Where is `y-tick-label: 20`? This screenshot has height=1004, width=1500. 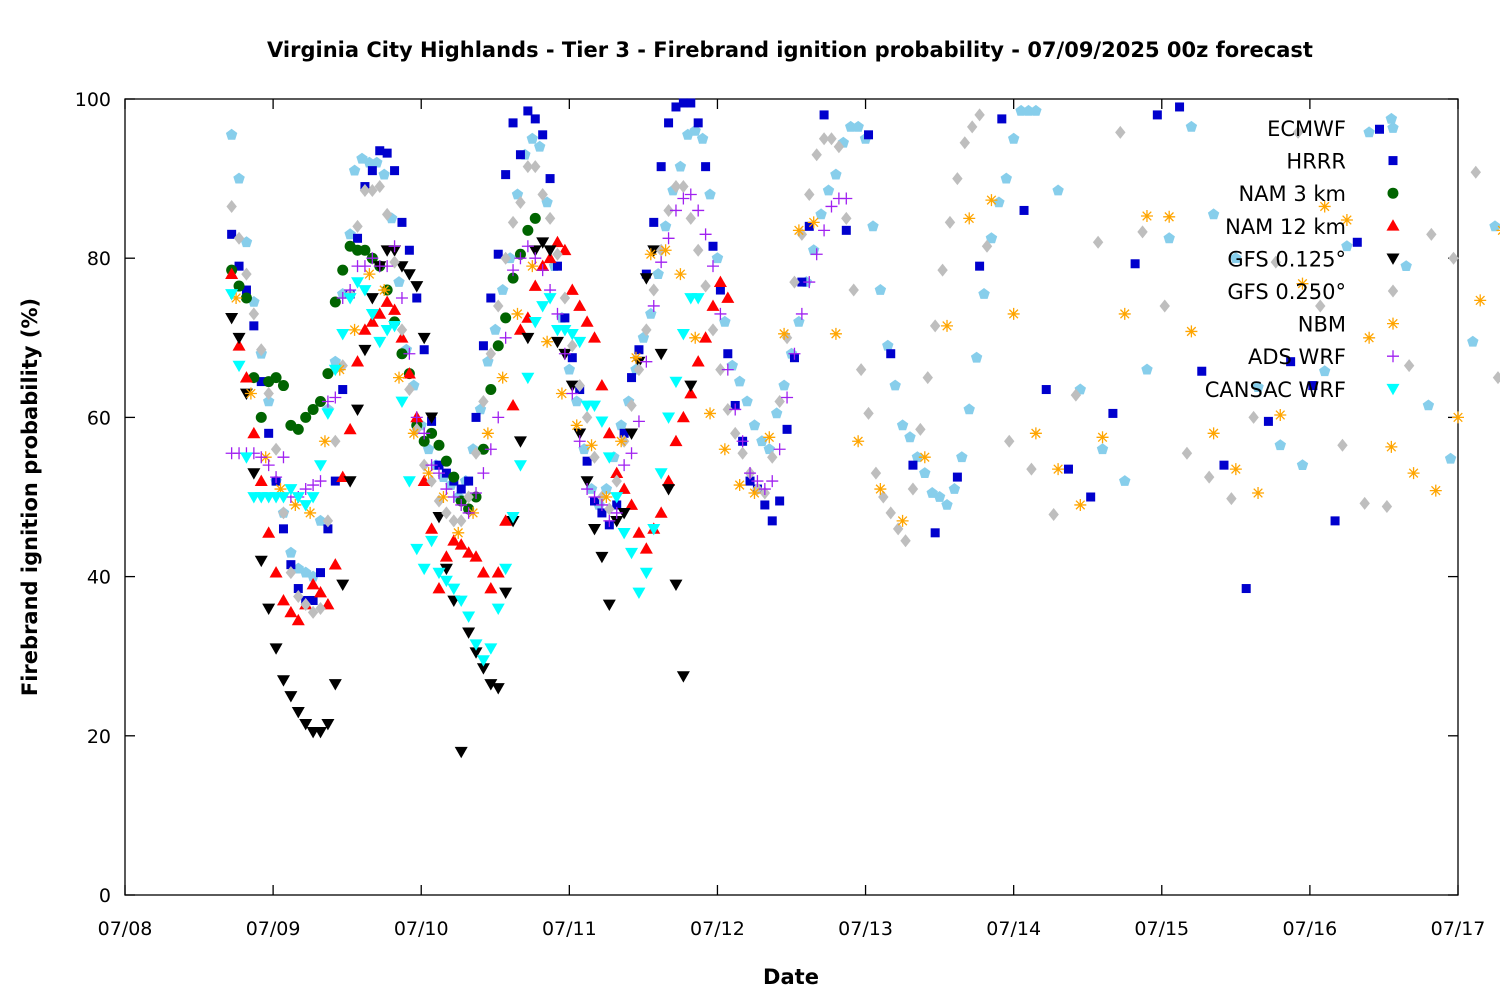 y-tick-label: 20 is located at coordinates (99, 737).